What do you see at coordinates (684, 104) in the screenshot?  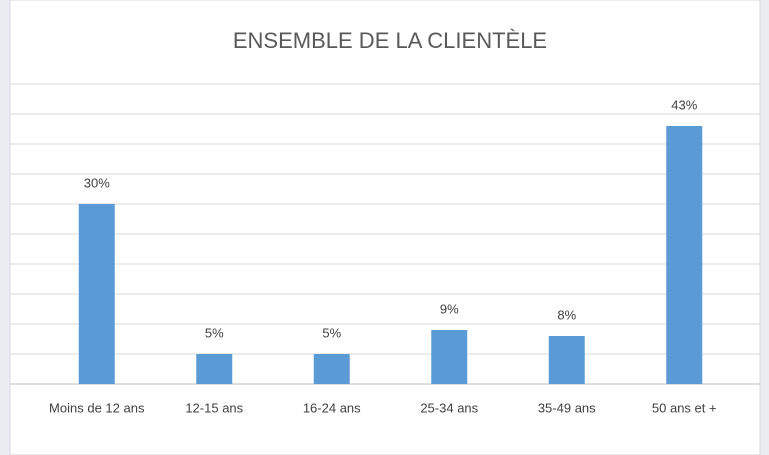 I see `data-label: 43%` at bounding box center [684, 104].